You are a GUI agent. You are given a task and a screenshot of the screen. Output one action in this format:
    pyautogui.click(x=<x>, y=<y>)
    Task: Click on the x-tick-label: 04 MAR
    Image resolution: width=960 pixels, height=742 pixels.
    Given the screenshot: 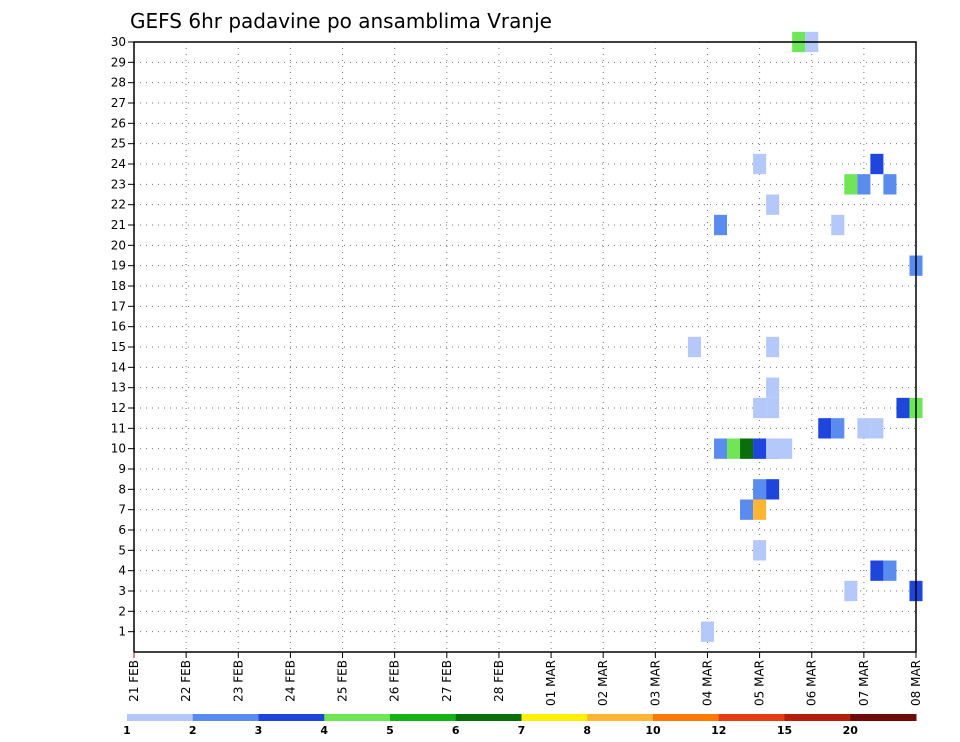 What is the action you would take?
    pyautogui.click(x=707, y=683)
    